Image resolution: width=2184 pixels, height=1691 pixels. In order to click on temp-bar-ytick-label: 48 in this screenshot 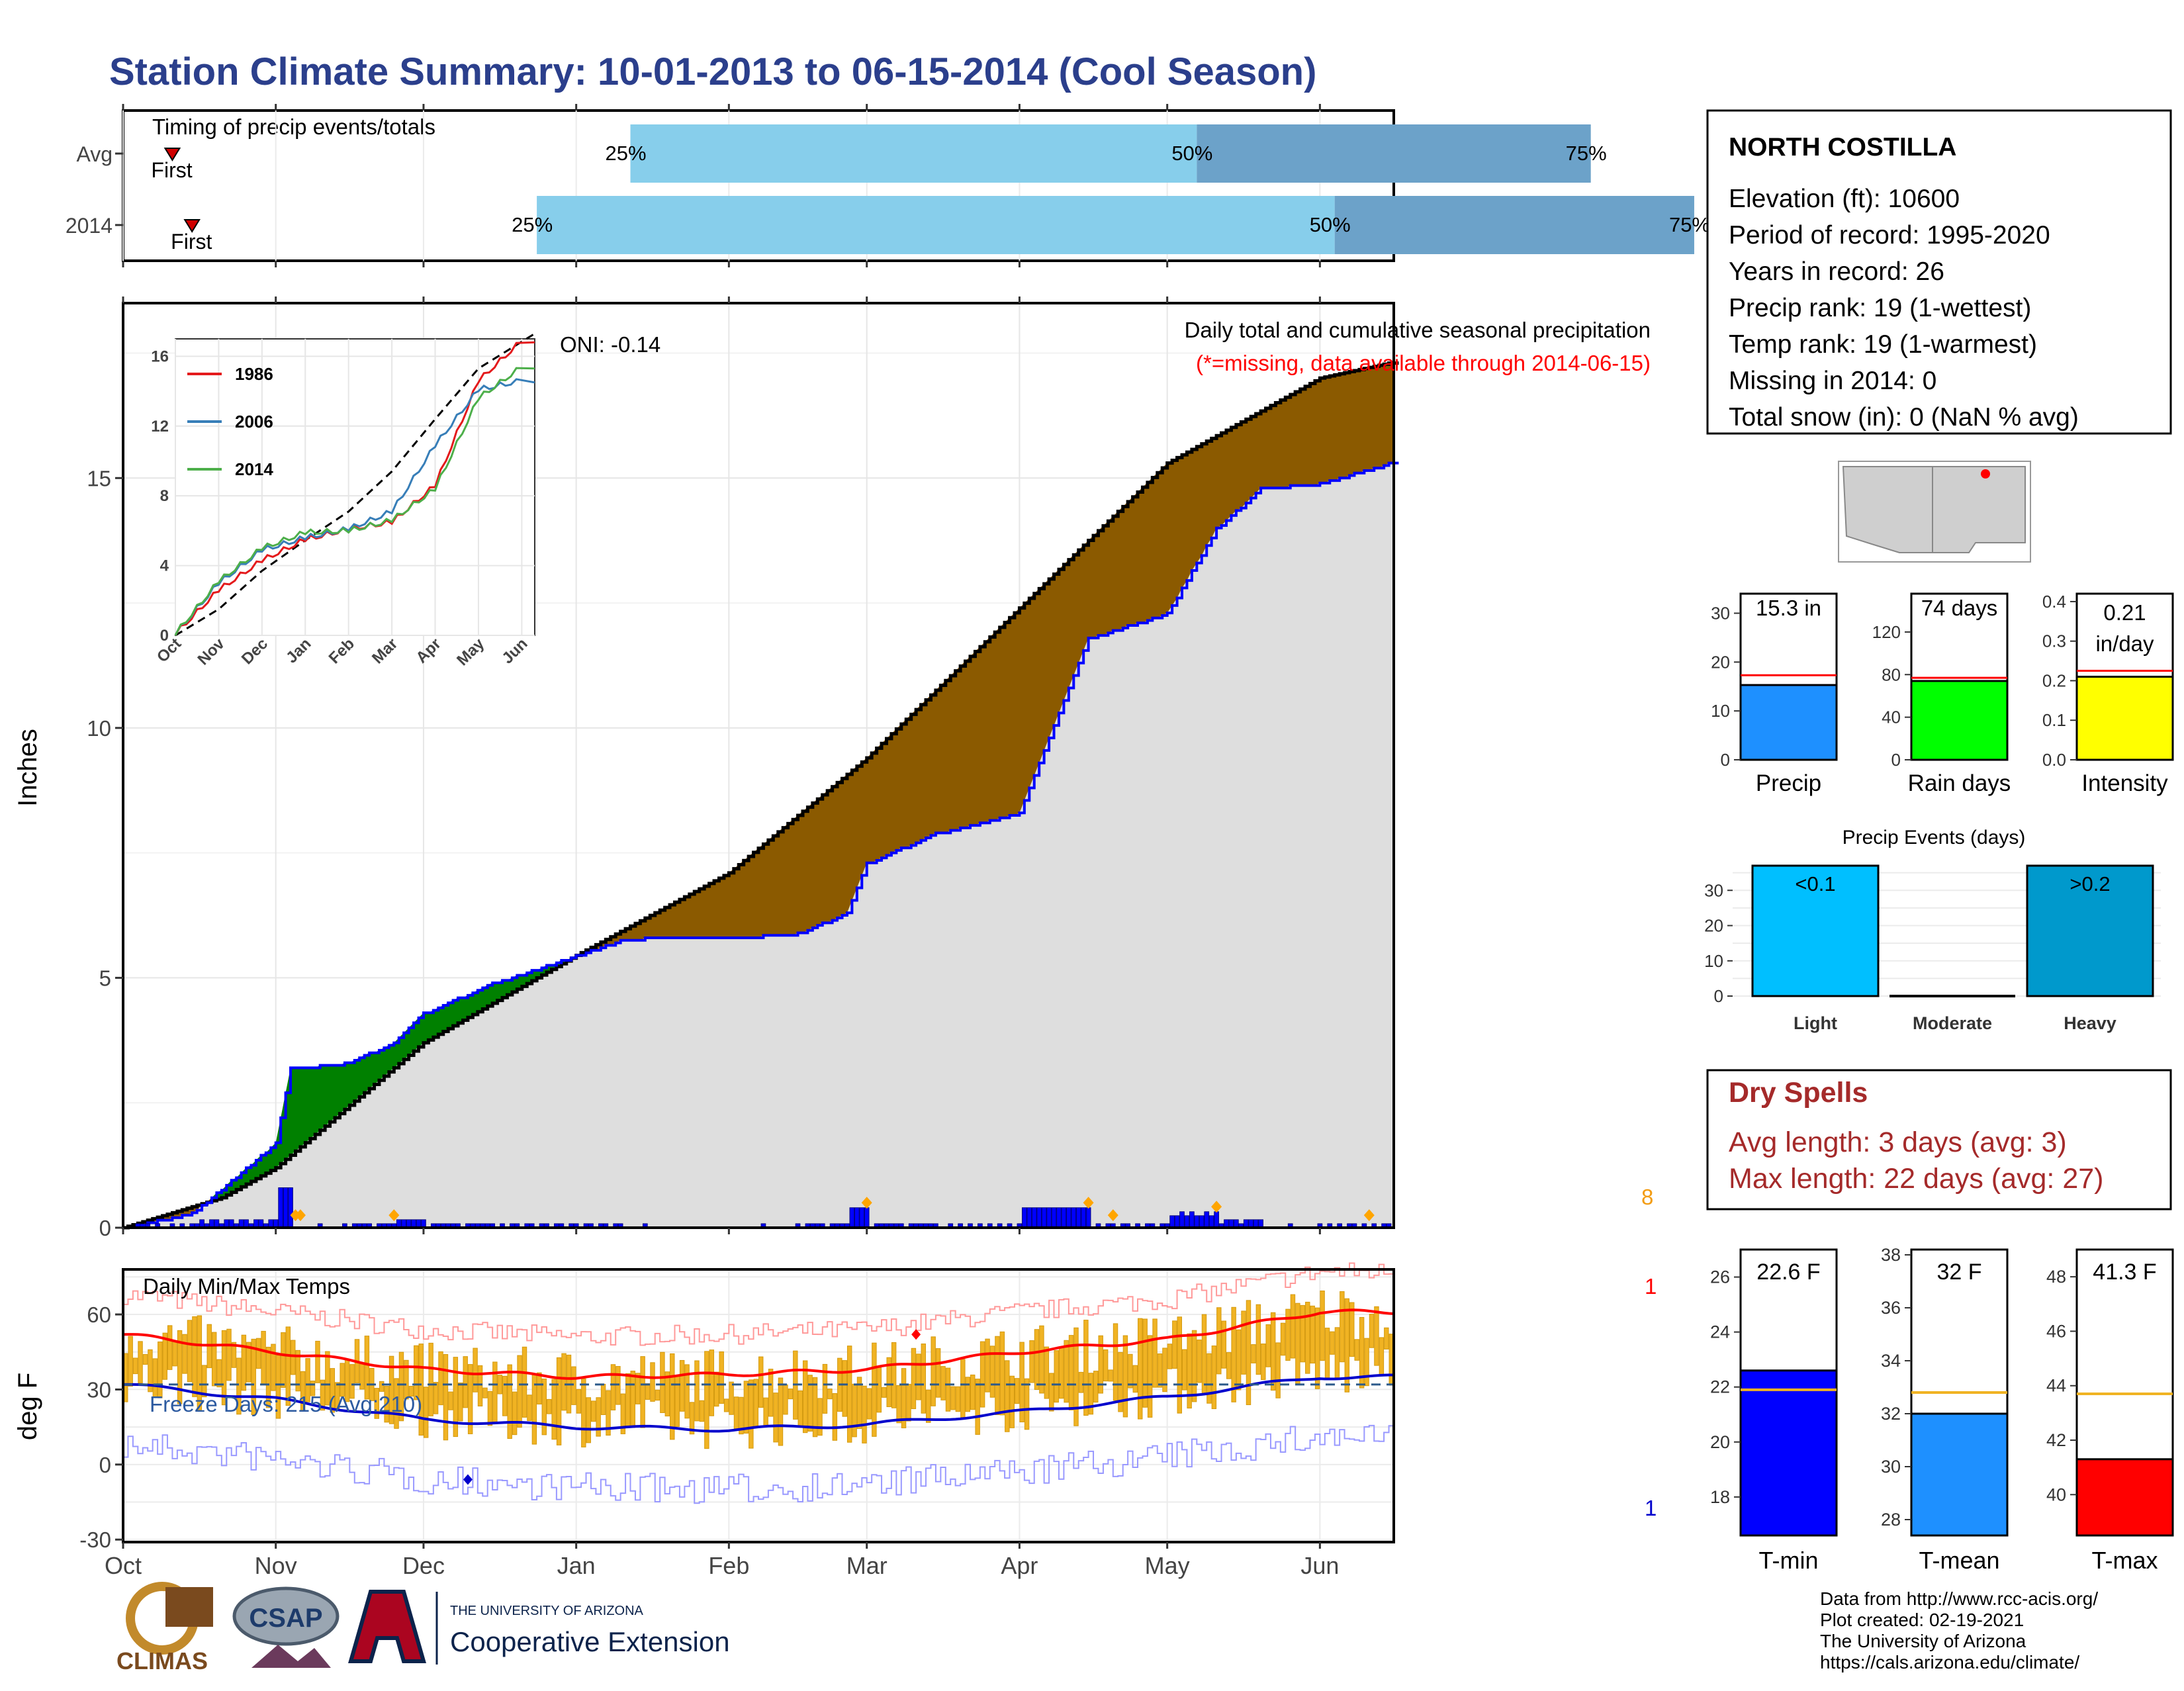, I will do `click(2056, 1277)`.